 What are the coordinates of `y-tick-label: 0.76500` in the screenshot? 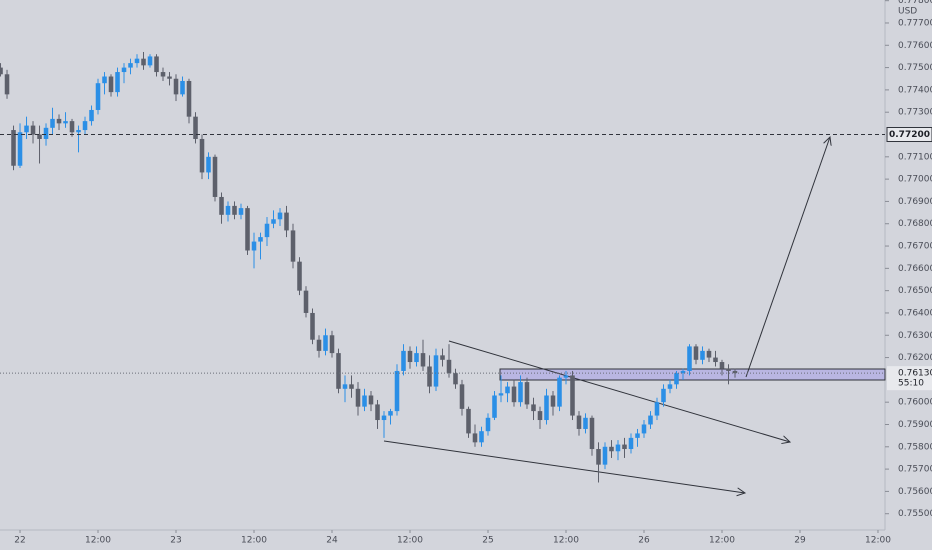 It's located at (915, 291).